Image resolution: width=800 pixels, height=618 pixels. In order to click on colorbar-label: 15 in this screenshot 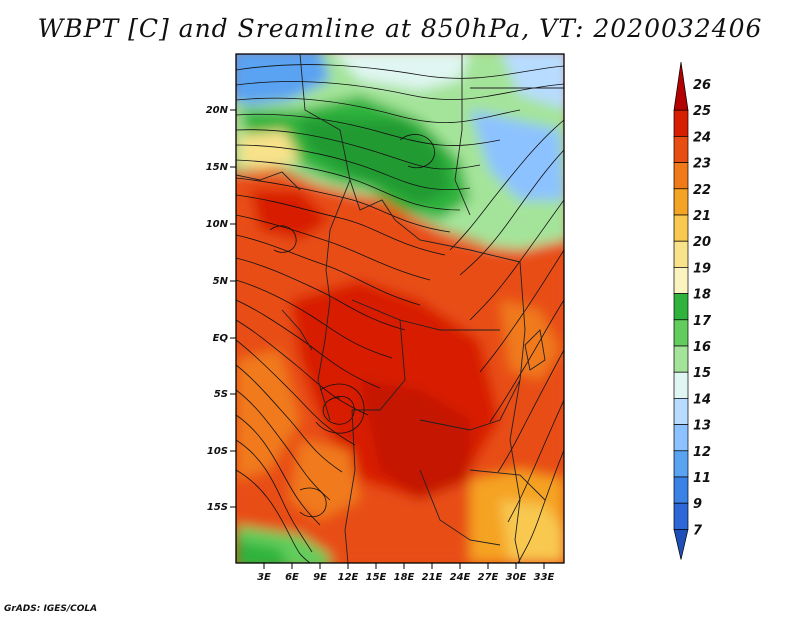, I will do `click(702, 373)`.